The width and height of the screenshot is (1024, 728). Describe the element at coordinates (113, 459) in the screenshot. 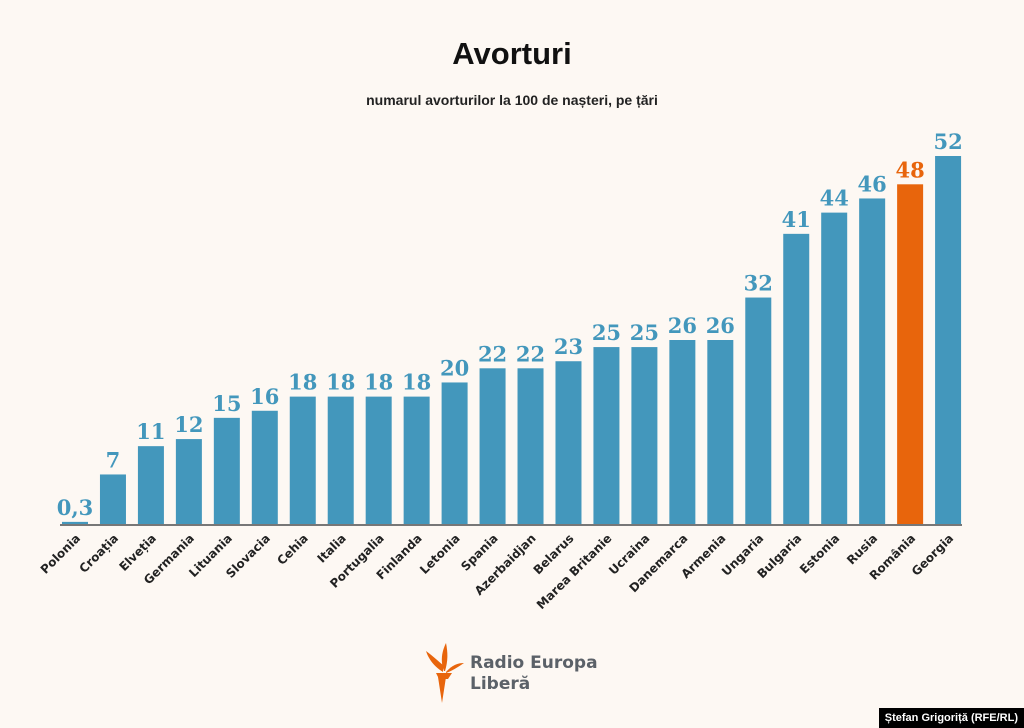

I see `value-label: 7` at that location.